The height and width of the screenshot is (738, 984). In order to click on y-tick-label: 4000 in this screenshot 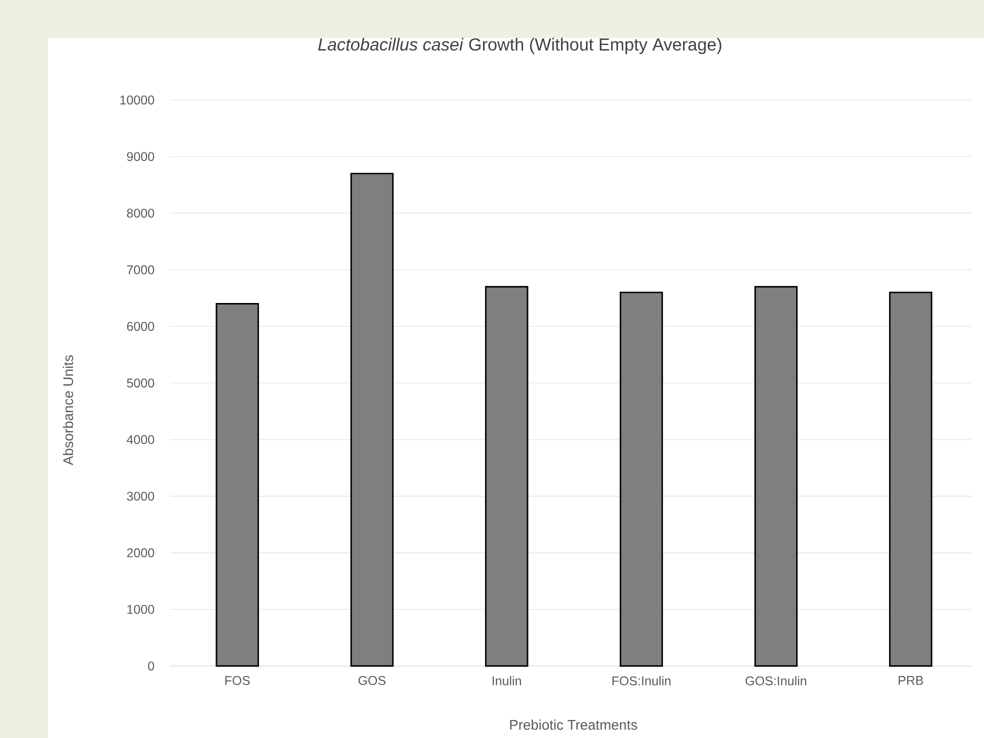, I will do `click(140, 439)`.